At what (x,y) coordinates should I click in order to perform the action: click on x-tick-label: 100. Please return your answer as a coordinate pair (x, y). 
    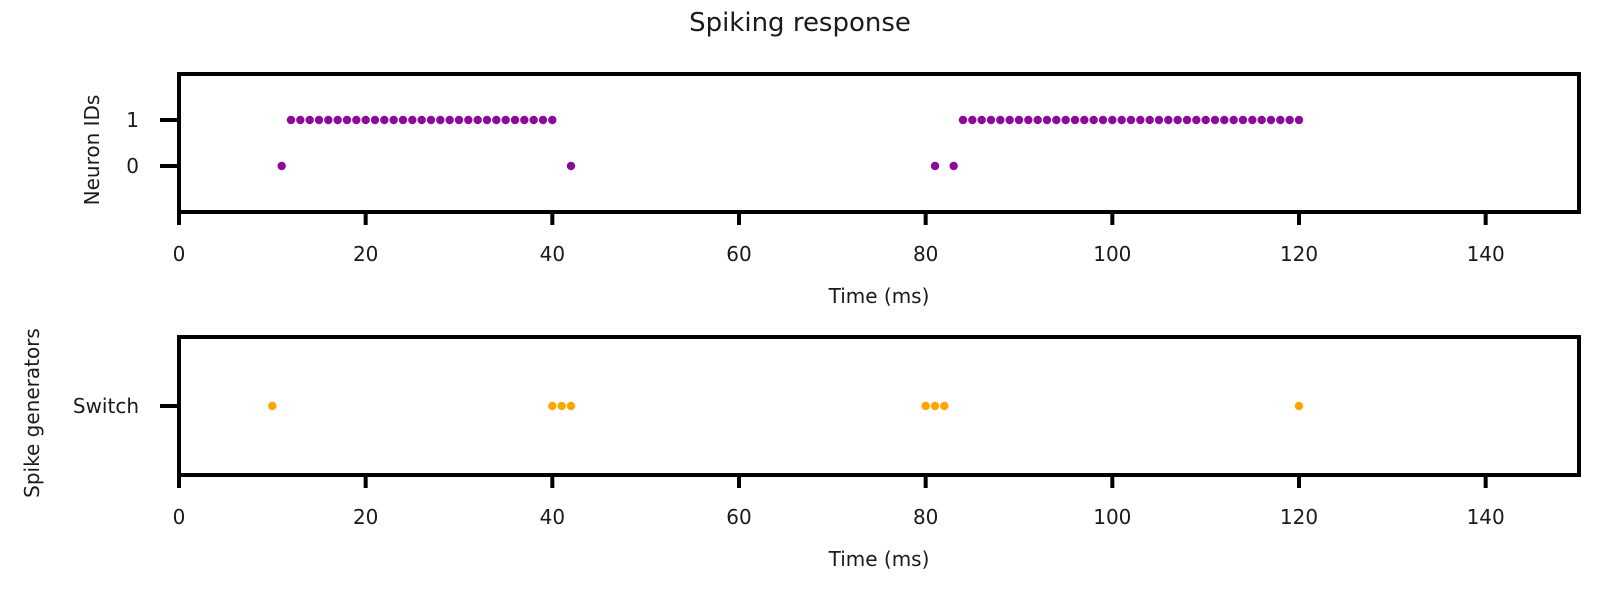
    Looking at the image, I should click on (1112, 254).